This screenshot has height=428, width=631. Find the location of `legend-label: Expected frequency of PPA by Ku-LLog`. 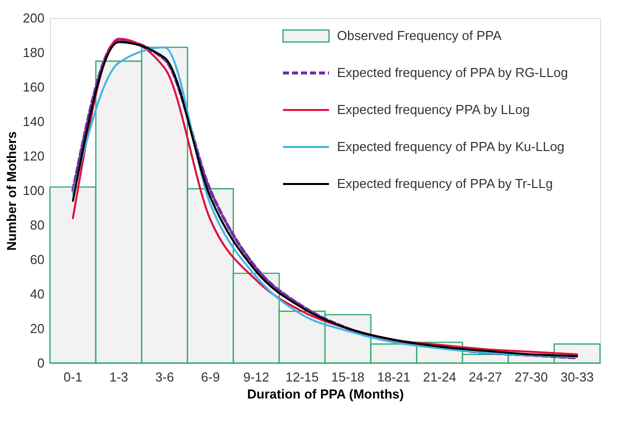

legend-label: Expected frequency of PPA by Ku-LLog is located at coordinates (450, 146).